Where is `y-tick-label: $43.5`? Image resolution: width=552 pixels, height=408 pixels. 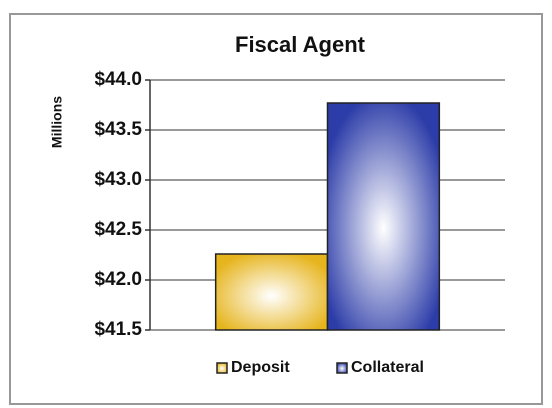 y-tick-label: $43.5 is located at coordinates (118, 129).